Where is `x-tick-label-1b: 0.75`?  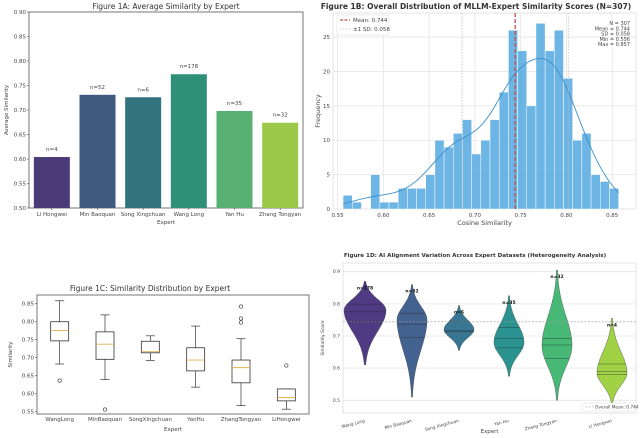 x-tick-label-1b: 0.75 is located at coordinates (521, 216).